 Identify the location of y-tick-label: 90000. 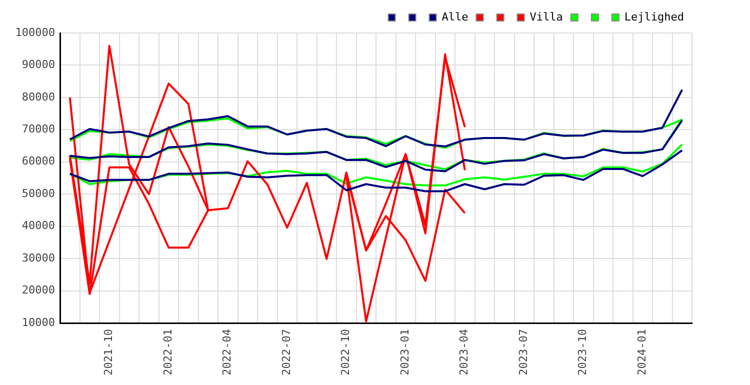
(38, 65).